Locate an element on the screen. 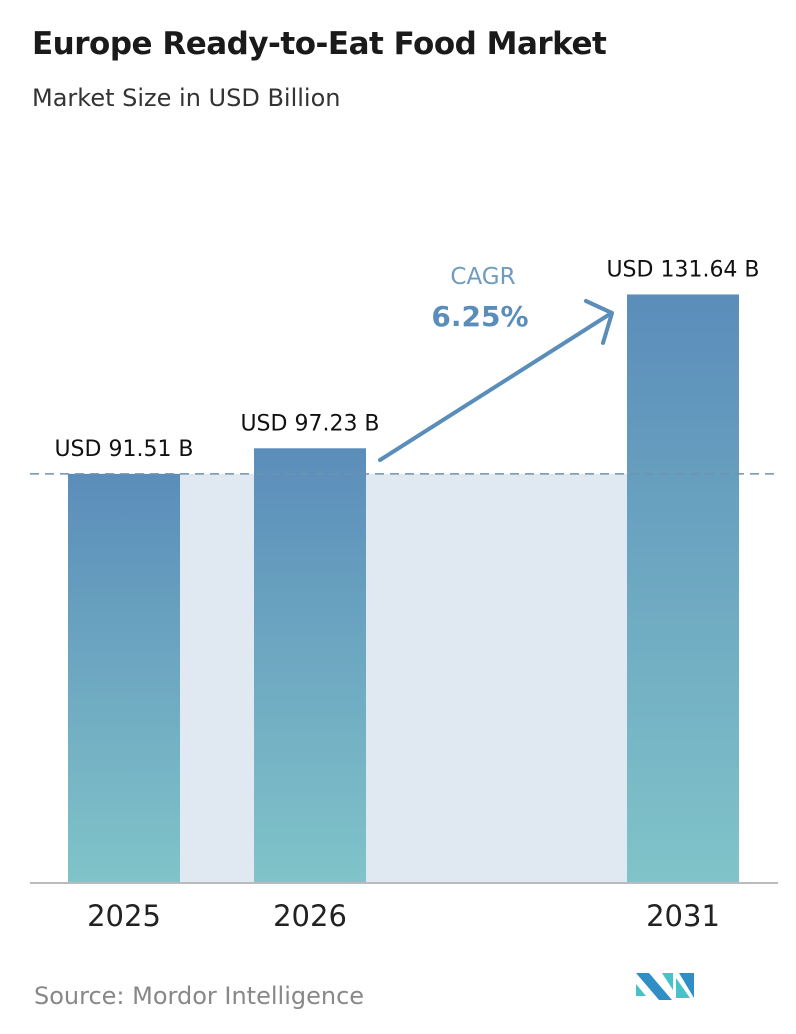 The width and height of the screenshot is (796, 1034). chart-subtitle: Market Size in USD Billion is located at coordinates (186, 98).